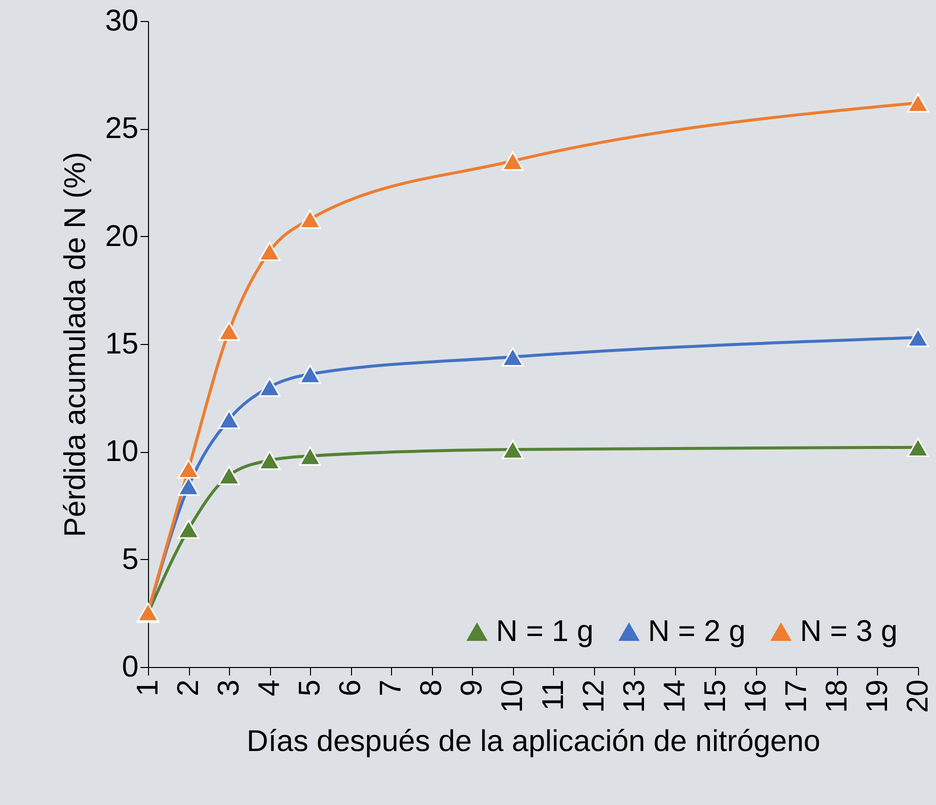 This screenshot has height=805, width=936. Describe the element at coordinates (545, 631) in the screenshot. I see `legend-label: N = 1 g` at that location.